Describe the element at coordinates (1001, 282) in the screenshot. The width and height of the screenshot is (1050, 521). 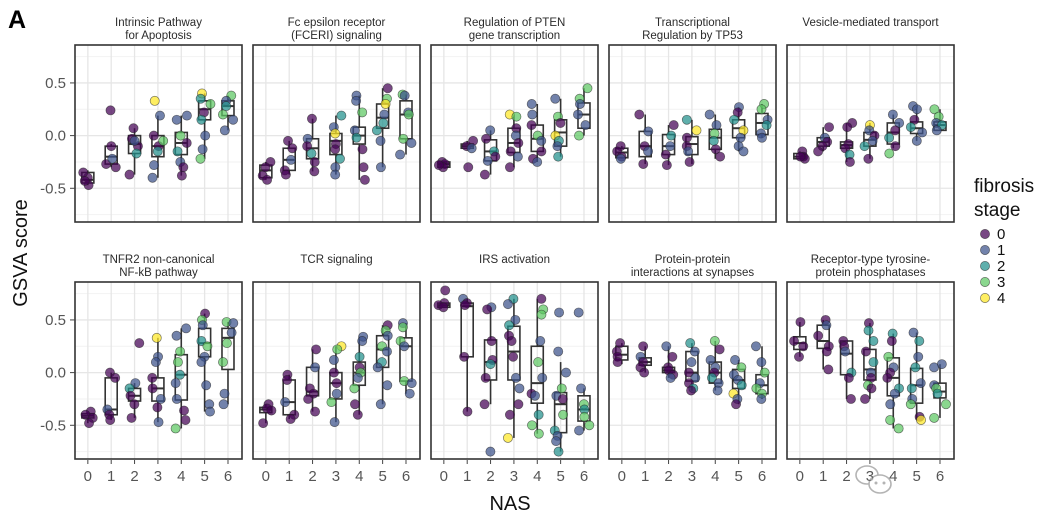
I see `legend-label: 3` at that location.